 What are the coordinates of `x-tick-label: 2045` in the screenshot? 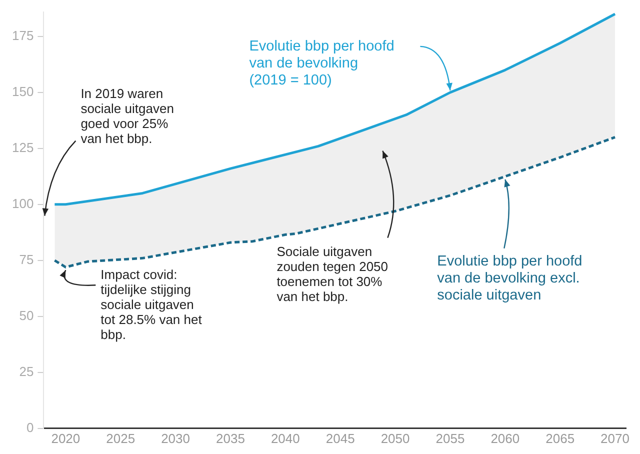 It's located at (340, 438).